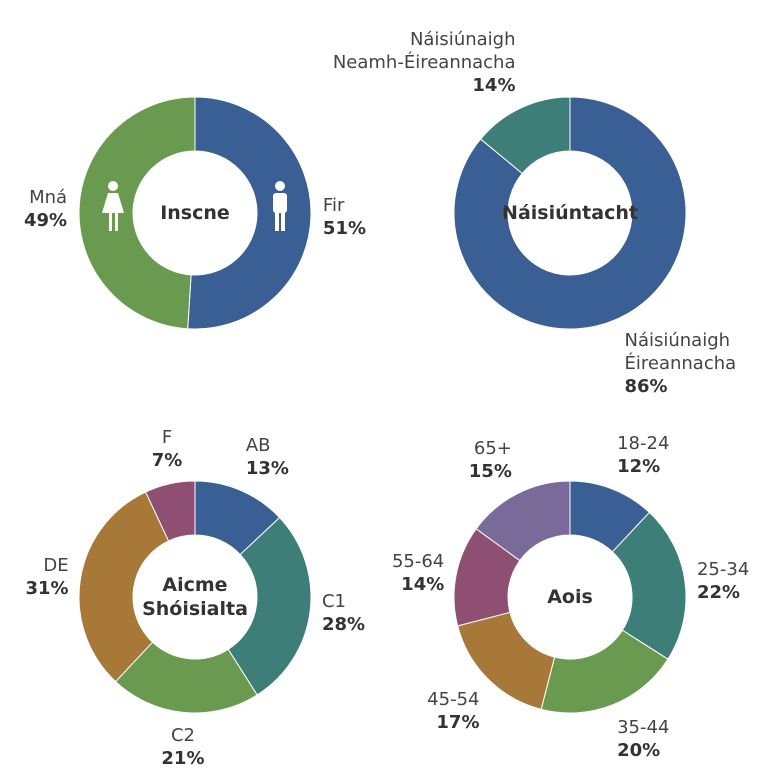 This screenshot has height=780, width=770. Describe the element at coordinates (167, 461) in the screenshot. I see `value-label: 7%` at that location.